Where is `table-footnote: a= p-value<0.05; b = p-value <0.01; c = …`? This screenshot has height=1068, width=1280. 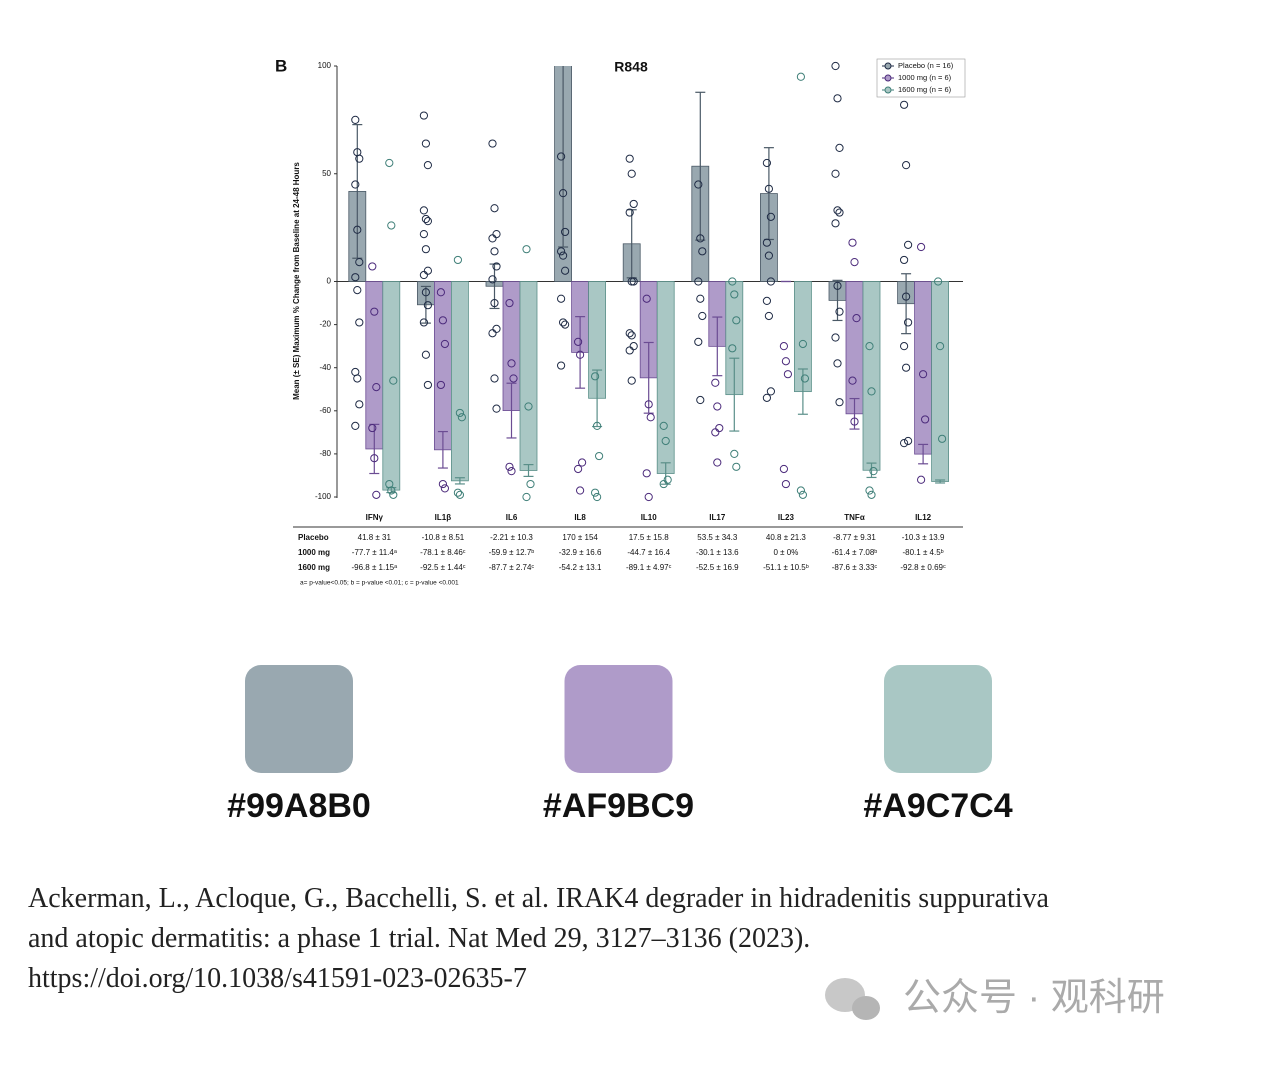
table-footnote: a= p-value<0.05; b = p-value <0.01; c = … is located at coordinates (379, 583).